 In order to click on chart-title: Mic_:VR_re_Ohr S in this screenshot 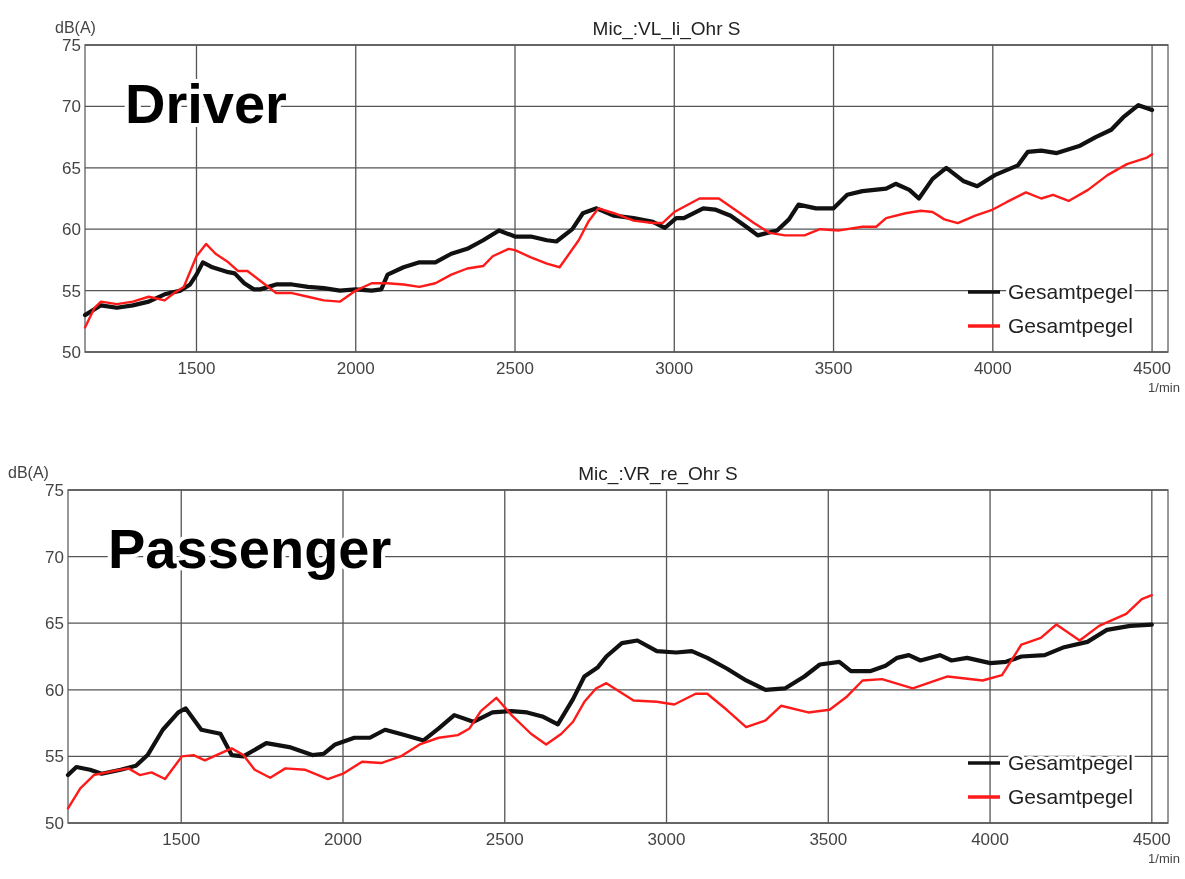, I will do `click(658, 474)`.